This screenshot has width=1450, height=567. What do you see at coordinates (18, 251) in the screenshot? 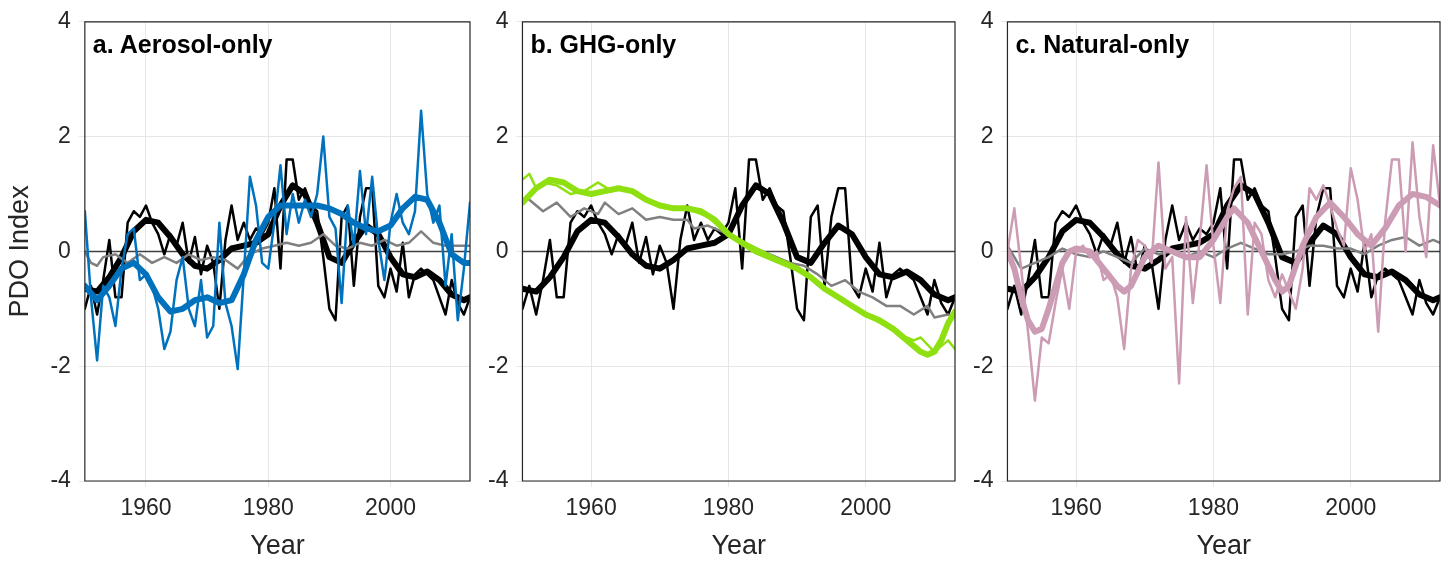
I see `y-axis-title: PDO Index` at bounding box center [18, 251].